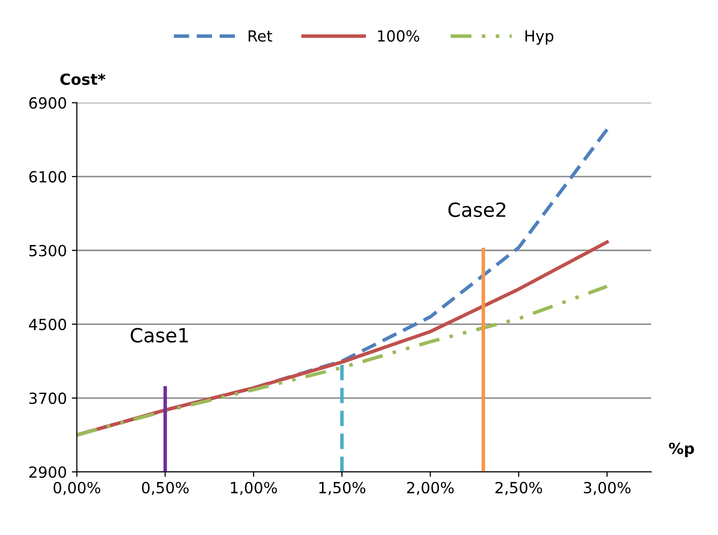  What do you see at coordinates (77, 488) in the screenshot?
I see `x-tick-label: 0,00%` at bounding box center [77, 488].